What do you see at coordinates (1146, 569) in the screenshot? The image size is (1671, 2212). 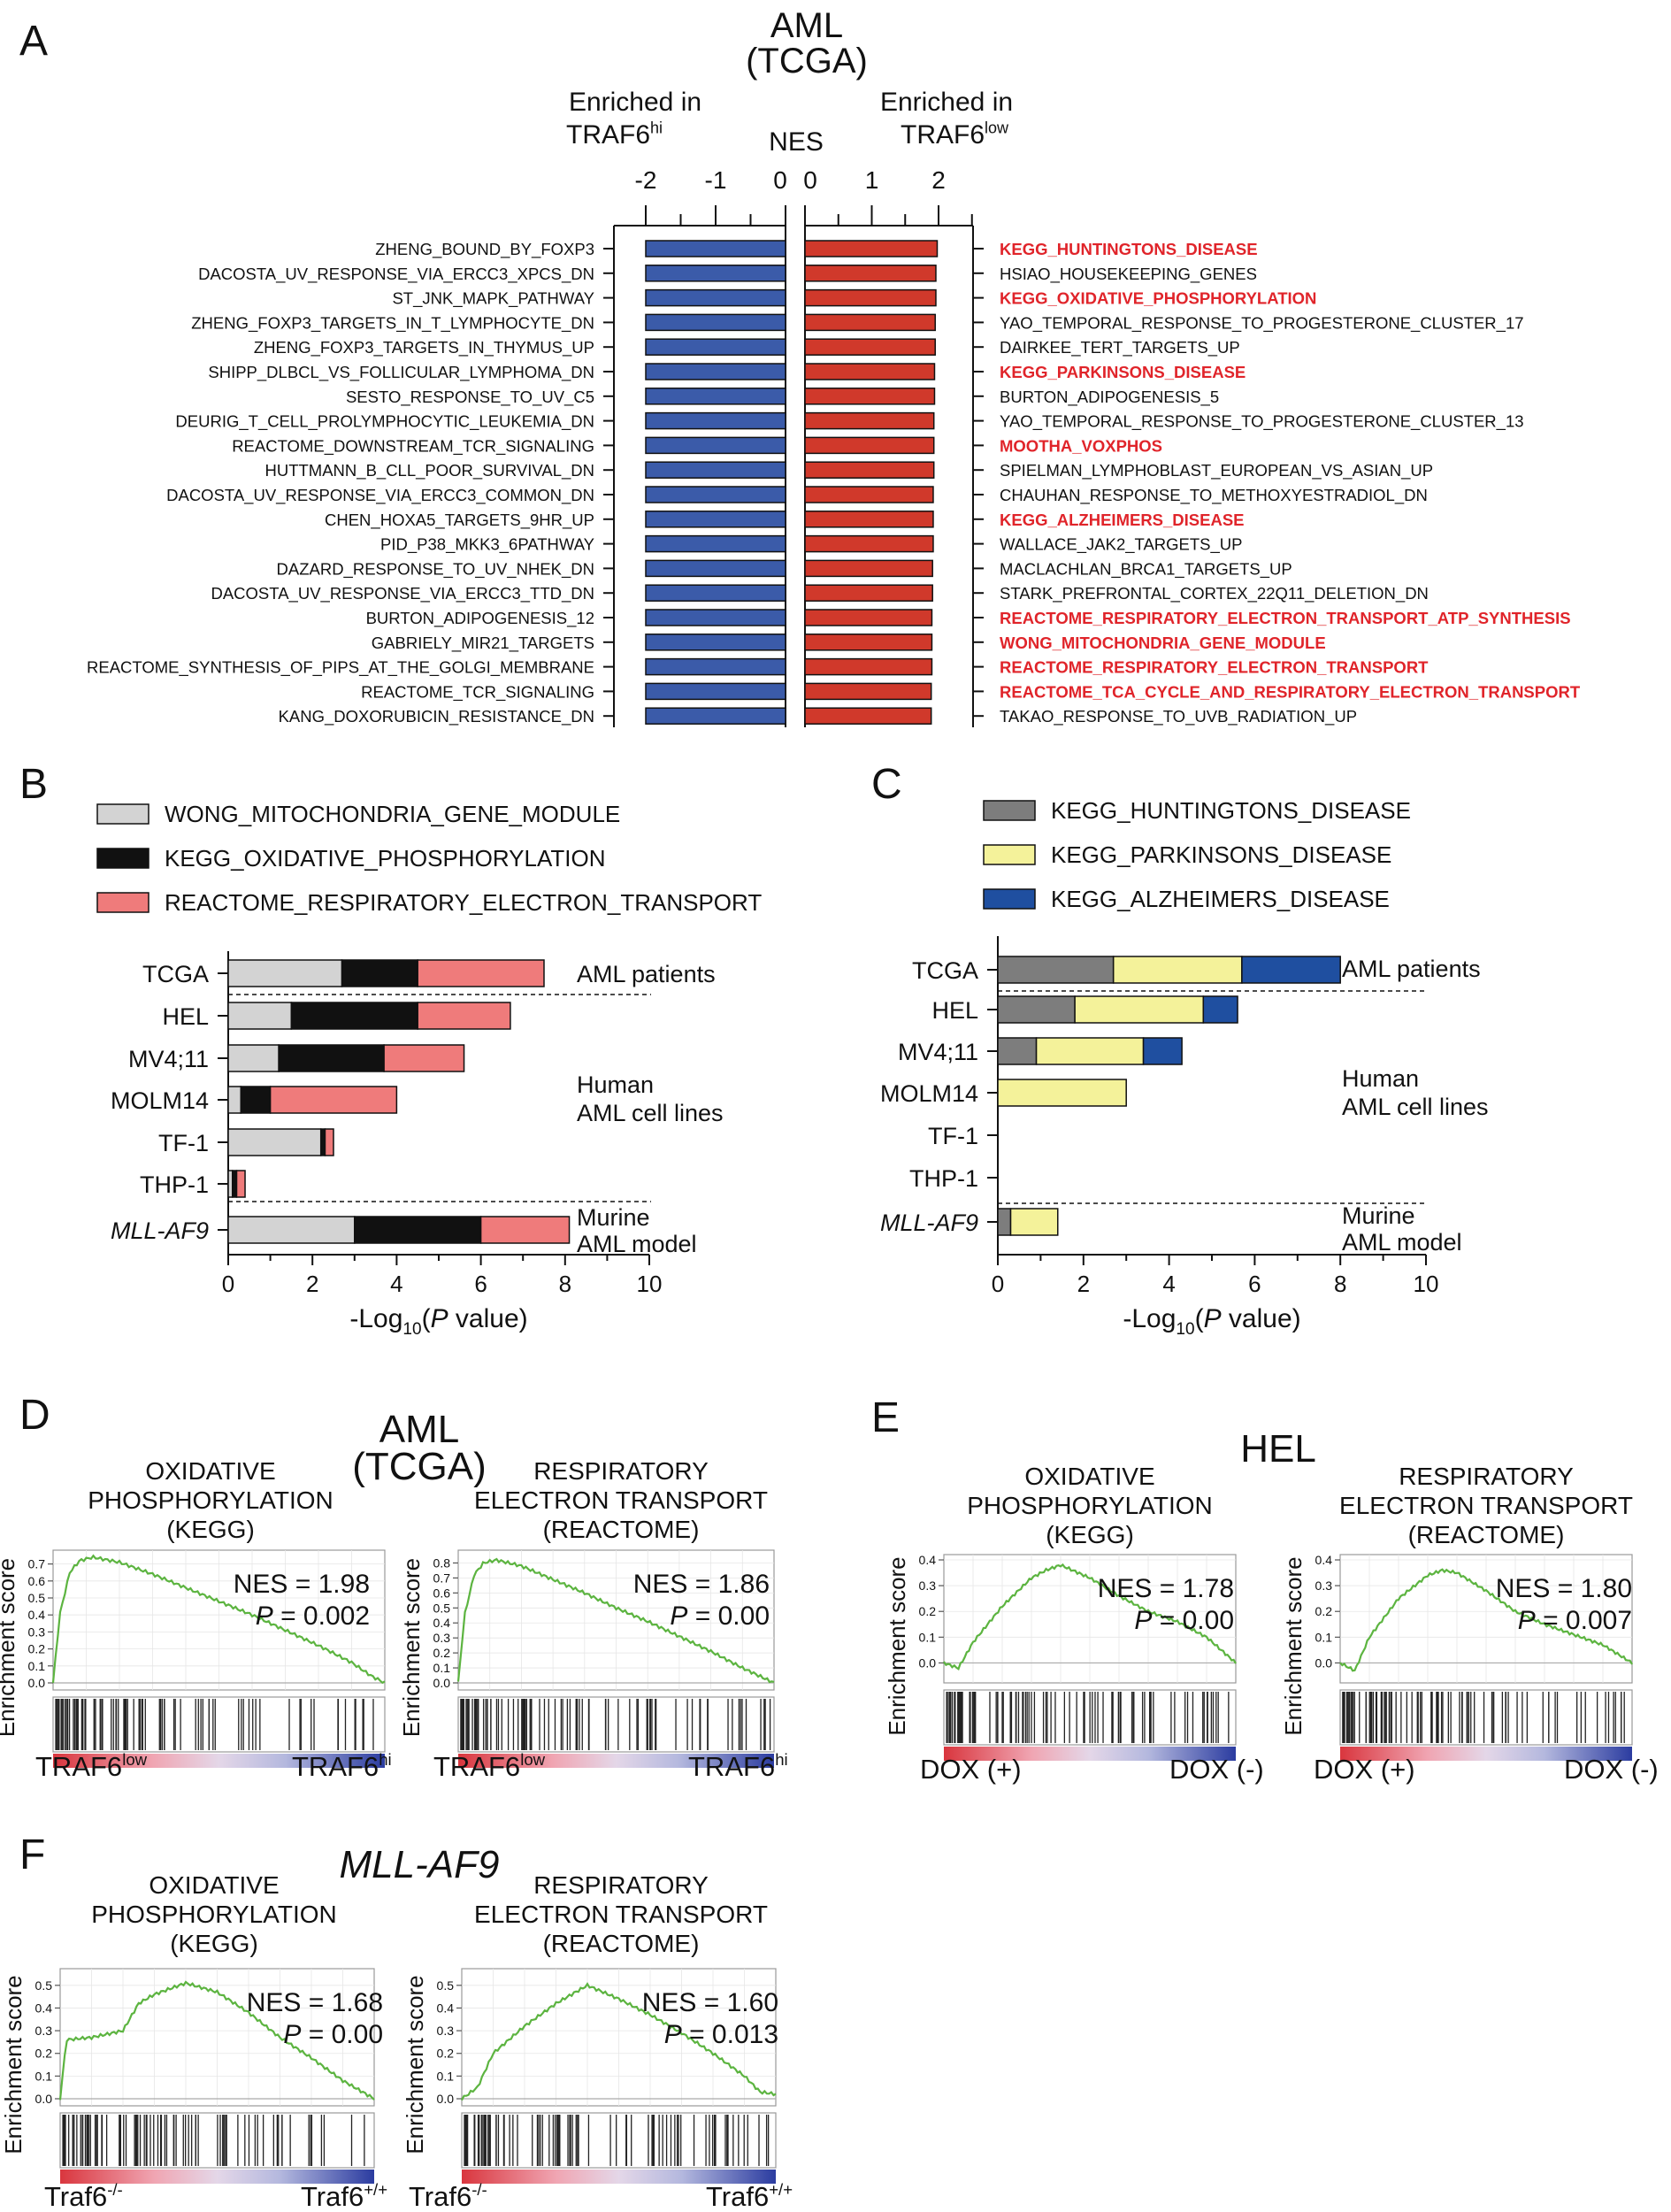 I see `right-geneset-label: MACLACHLAN_BRCA1_TARGETS_UP` at bounding box center [1146, 569].